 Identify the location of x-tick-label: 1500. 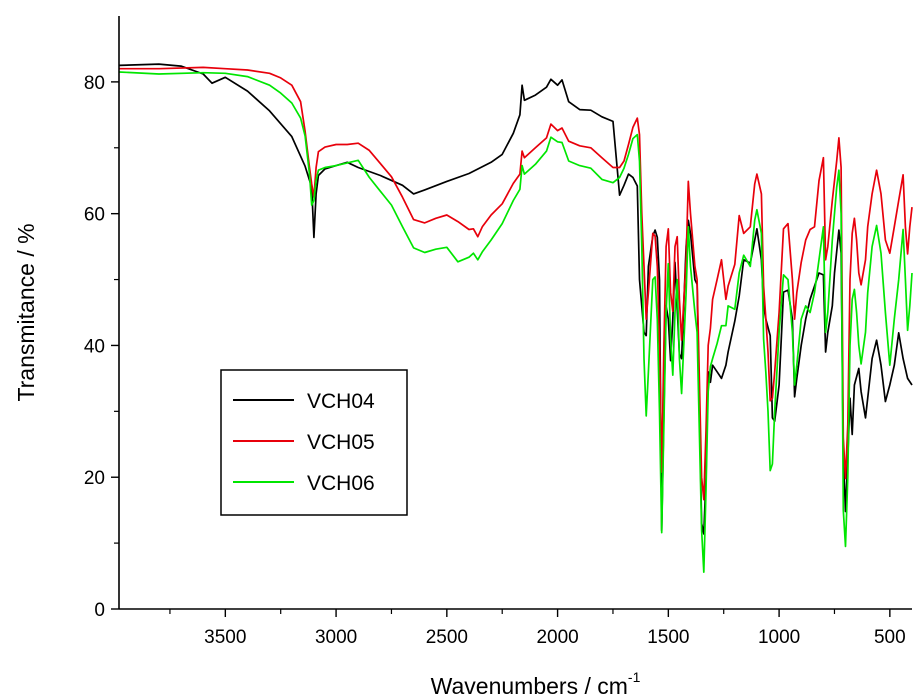
(668, 637).